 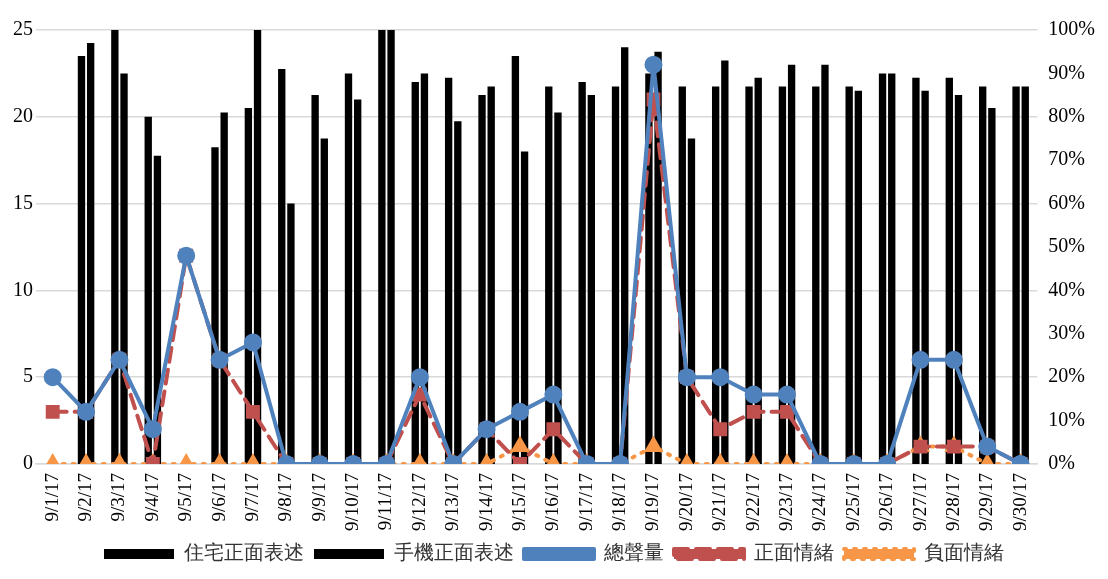 I want to click on y2-tick-label: 80%, so click(x=1067, y=115).